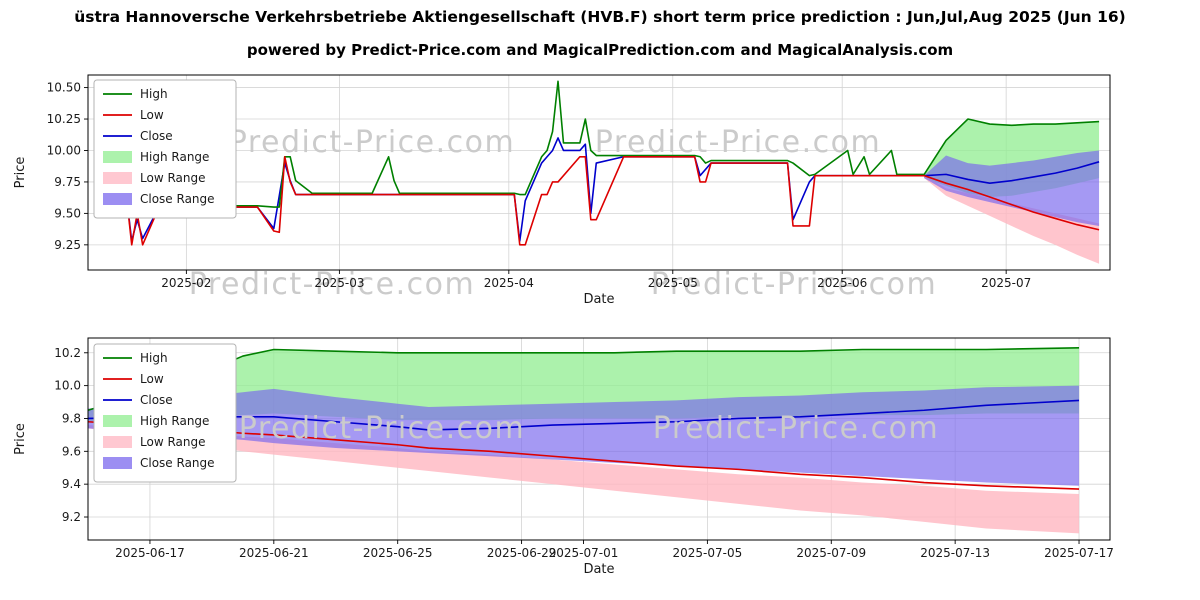 The width and height of the screenshot is (1200, 600). What do you see at coordinates (583, 415) in the screenshot?
I see `close-line` at bounding box center [583, 415].